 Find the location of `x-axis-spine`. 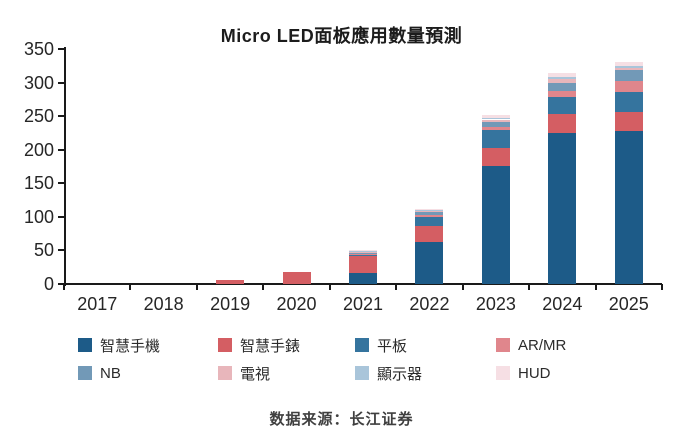

x-axis-spine is located at coordinates (363, 284).